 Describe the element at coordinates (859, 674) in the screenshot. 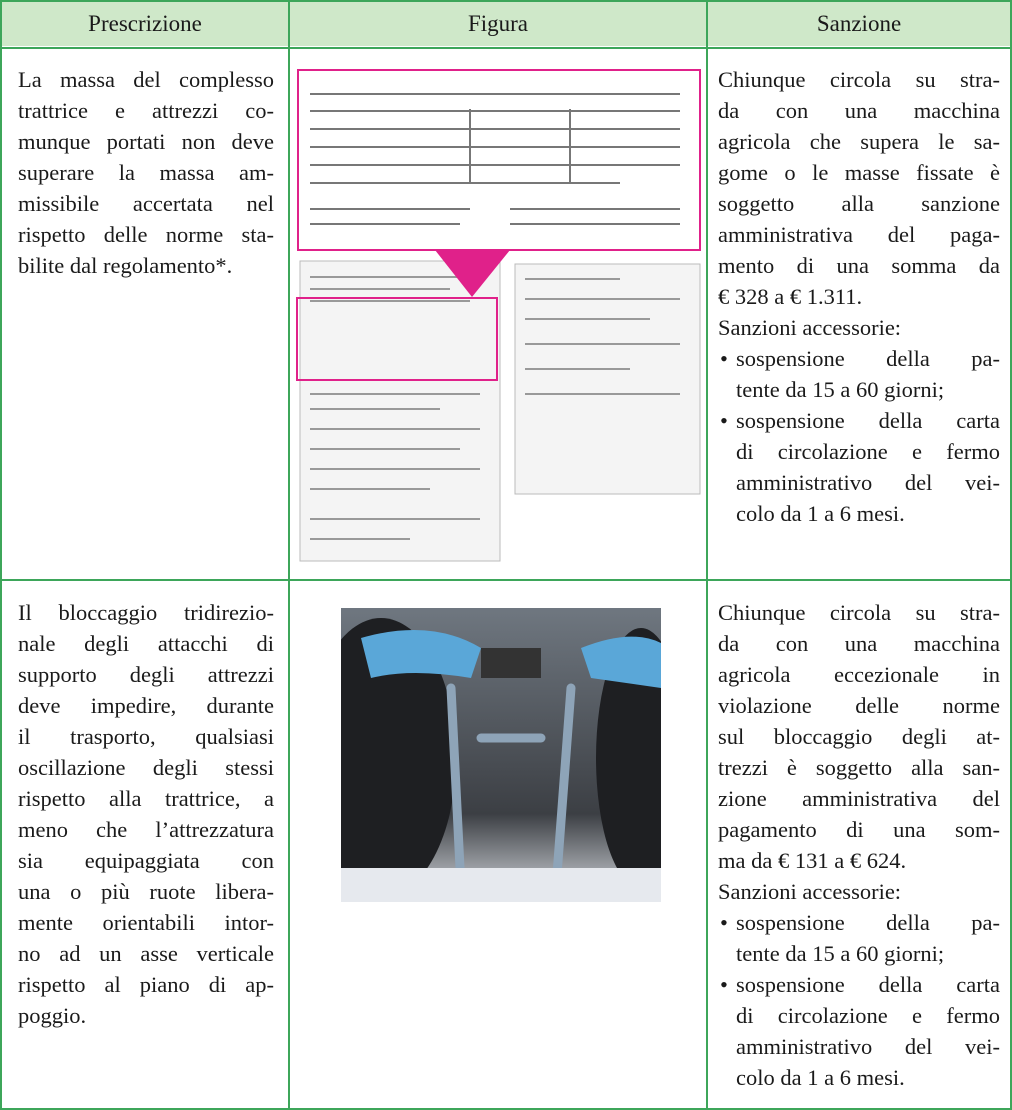

I see `text-line: agricola eccezionale in` at that location.